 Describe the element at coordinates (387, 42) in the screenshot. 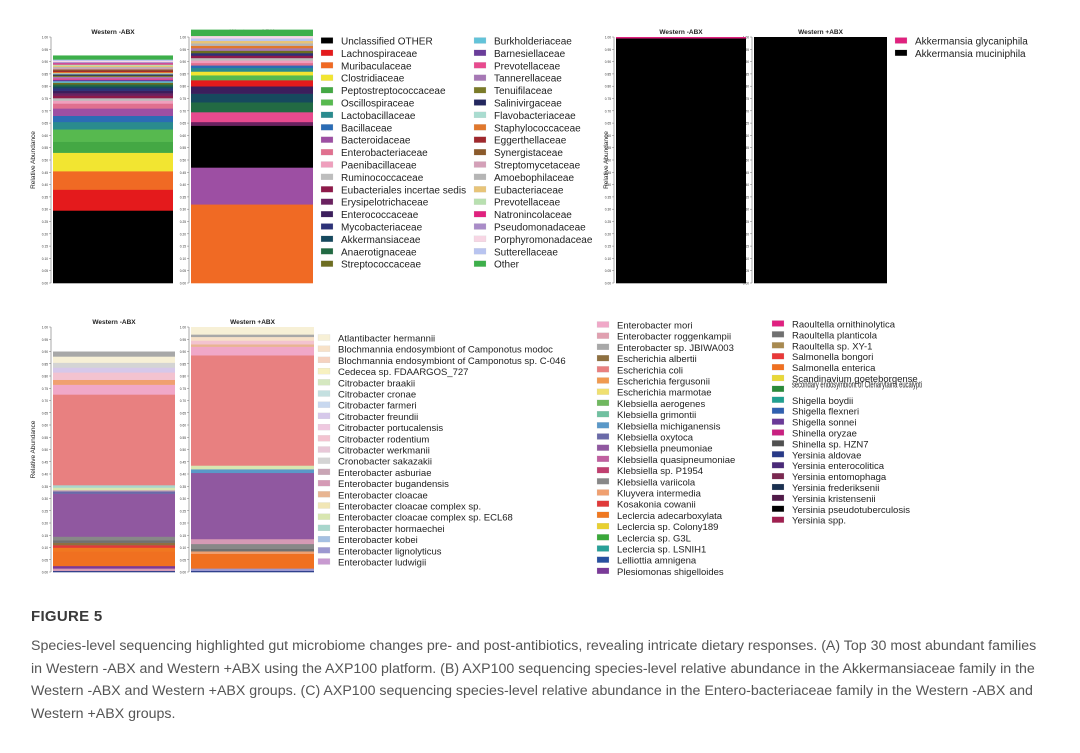

I see `legend-label: Unclassified OTHER` at that location.